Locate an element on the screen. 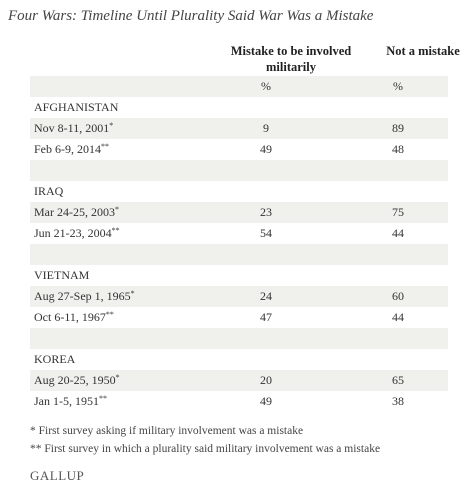  section-name: IRAQ is located at coordinates (49, 191).